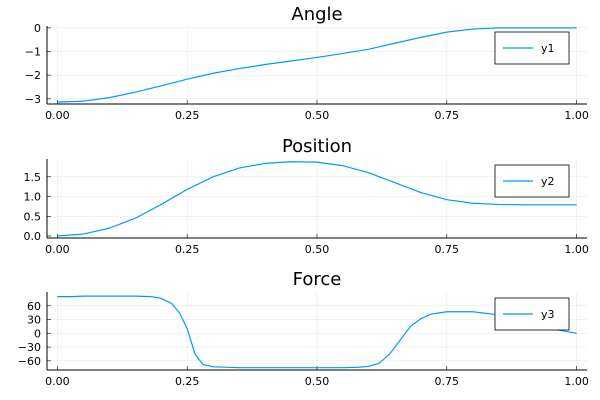 The height and width of the screenshot is (400, 600). Describe the element at coordinates (532, 314) in the screenshot. I see `legend: y3` at that location.